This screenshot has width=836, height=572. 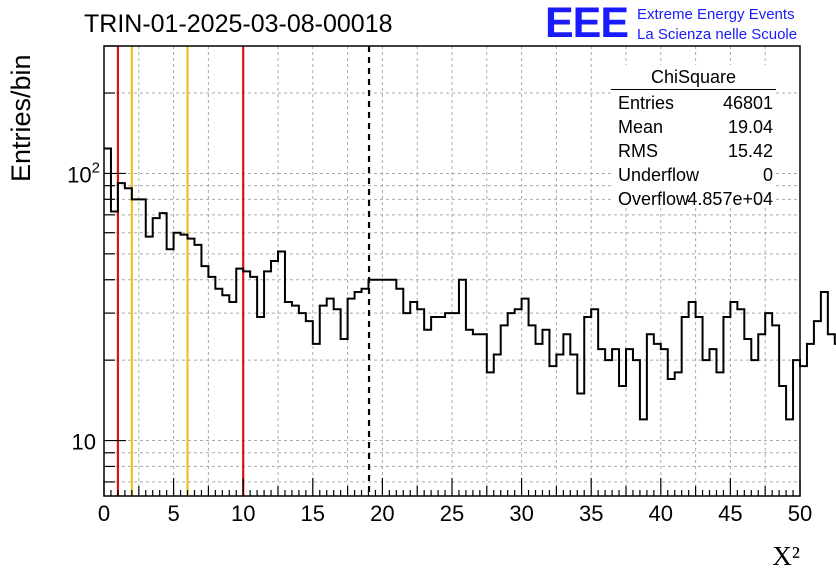 What do you see at coordinates (695, 129) in the screenshot?
I see `stats-row-mean: Mean 19.04` at bounding box center [695, 129].